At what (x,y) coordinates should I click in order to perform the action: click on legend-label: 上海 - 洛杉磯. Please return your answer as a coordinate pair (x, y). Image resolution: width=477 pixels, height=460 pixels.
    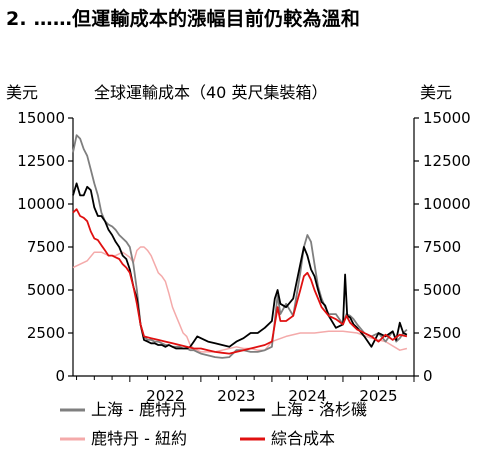
    Looking at the image, I should click on (319, 409).